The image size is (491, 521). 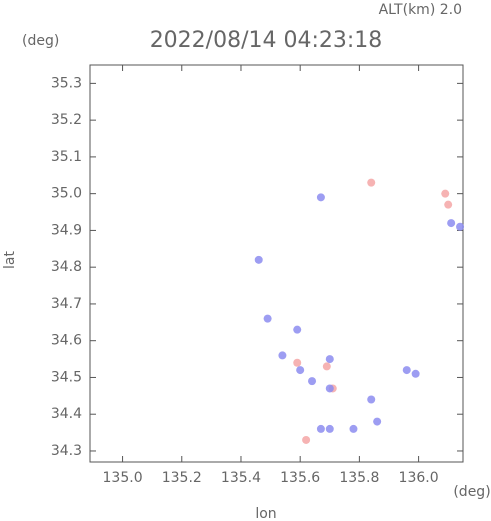 What do you see at coordinates (265, 513) in the screenshot?
I see `x-axis-label: lon` at bounding box center [265, 513].